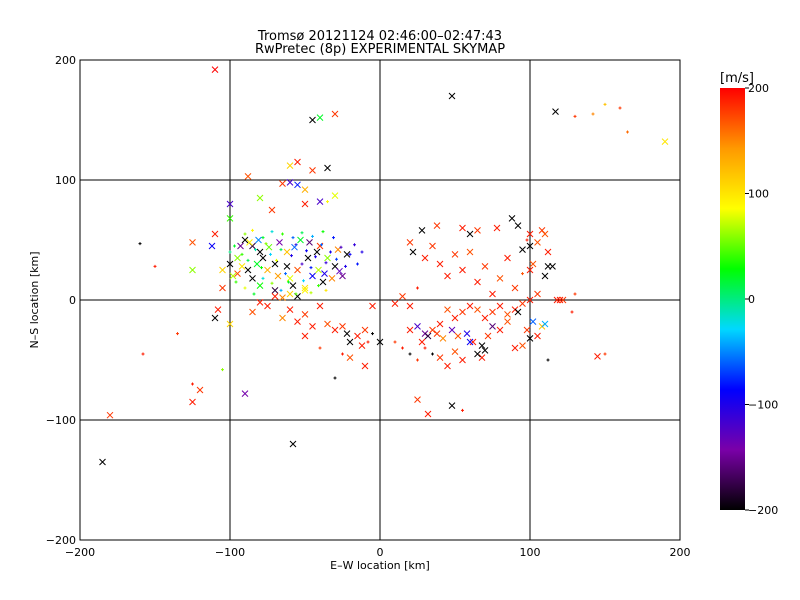 This screenshot has width=800, height=600. Describe the element at coordinates (65, 180) in the screenshot. I see `y-tick-label: 100` at that location.